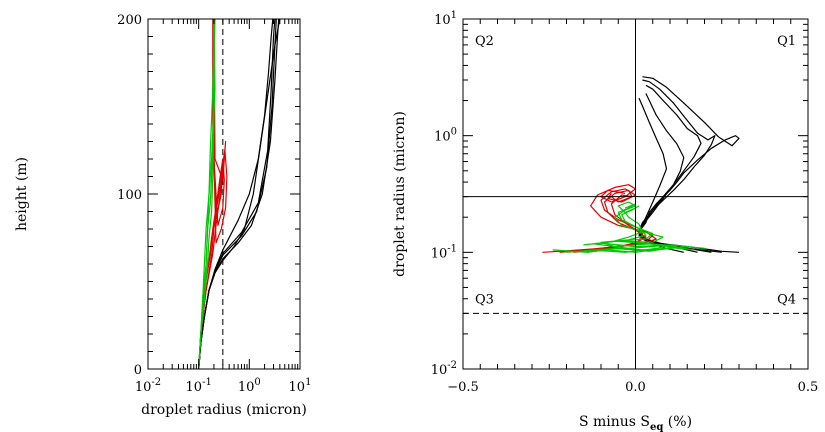  Describe the element at coordinates (249, 386) in the screenshot. I see `x-tick-label: 10⁰` at that location.